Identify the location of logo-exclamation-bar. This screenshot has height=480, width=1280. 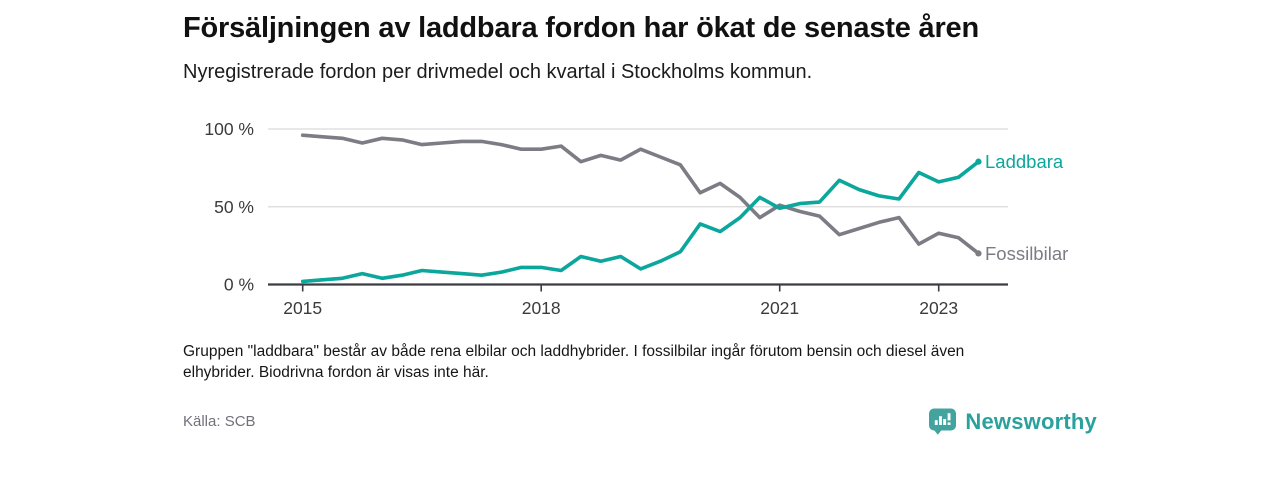
(949, 417).